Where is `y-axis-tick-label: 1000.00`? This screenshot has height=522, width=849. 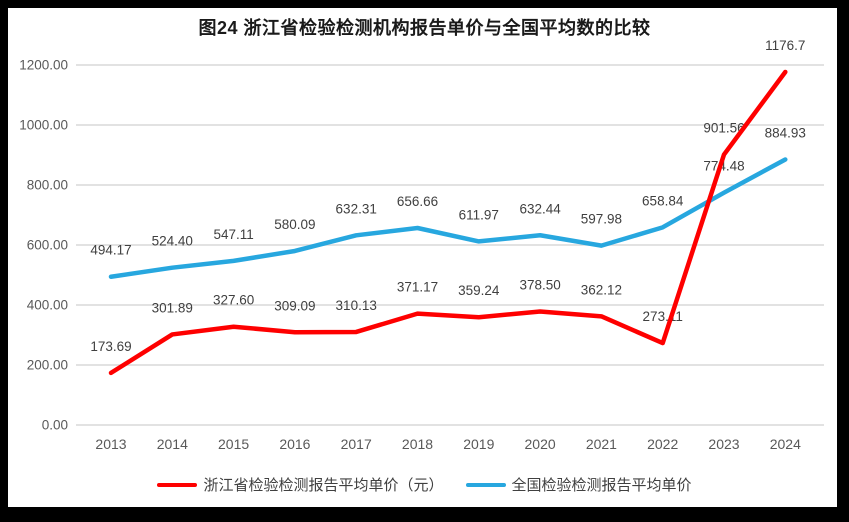 y-axis-tick-label: 1000.00 is located at coordinates (43, 125).